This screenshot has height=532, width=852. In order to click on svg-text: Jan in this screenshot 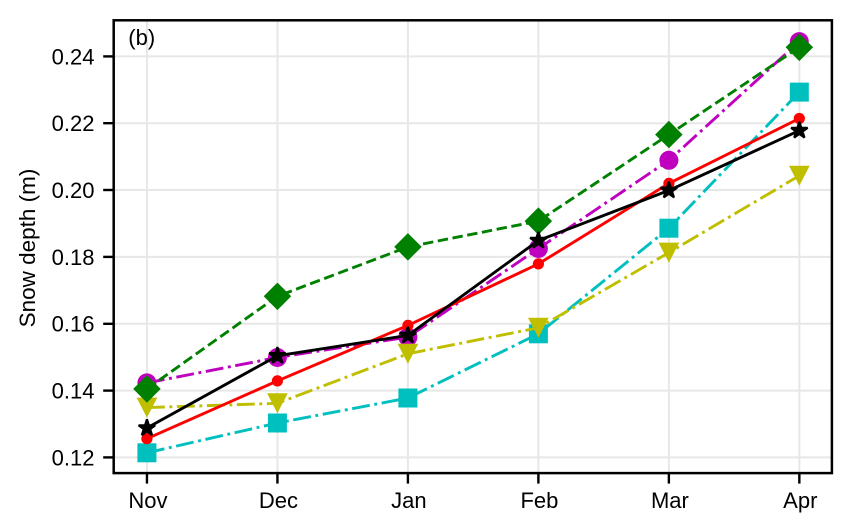, I will do `click(408, 500)`.